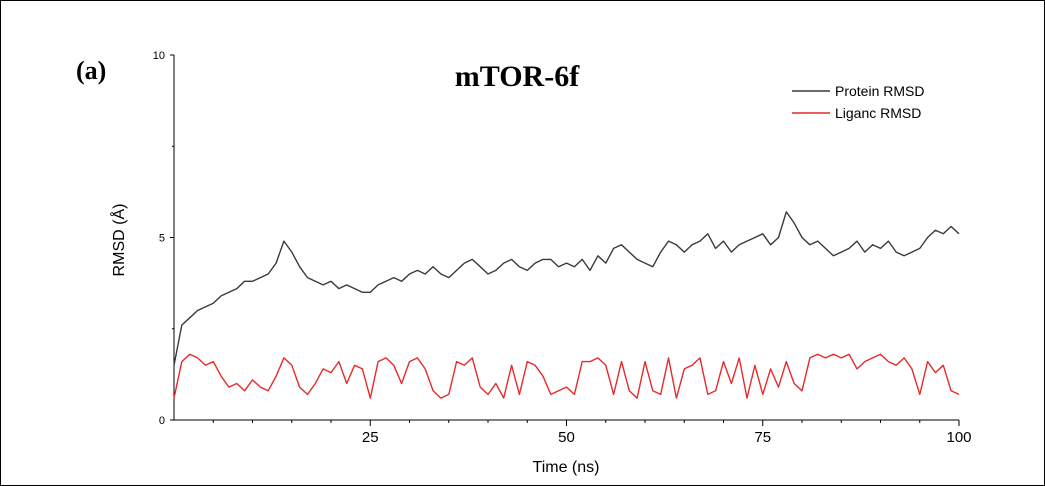  What do you see at coordinates (858, 102) in the screenshot?
I see `legend: Protein RMSD Liganc RMSD` at bounding box center [858, 102].